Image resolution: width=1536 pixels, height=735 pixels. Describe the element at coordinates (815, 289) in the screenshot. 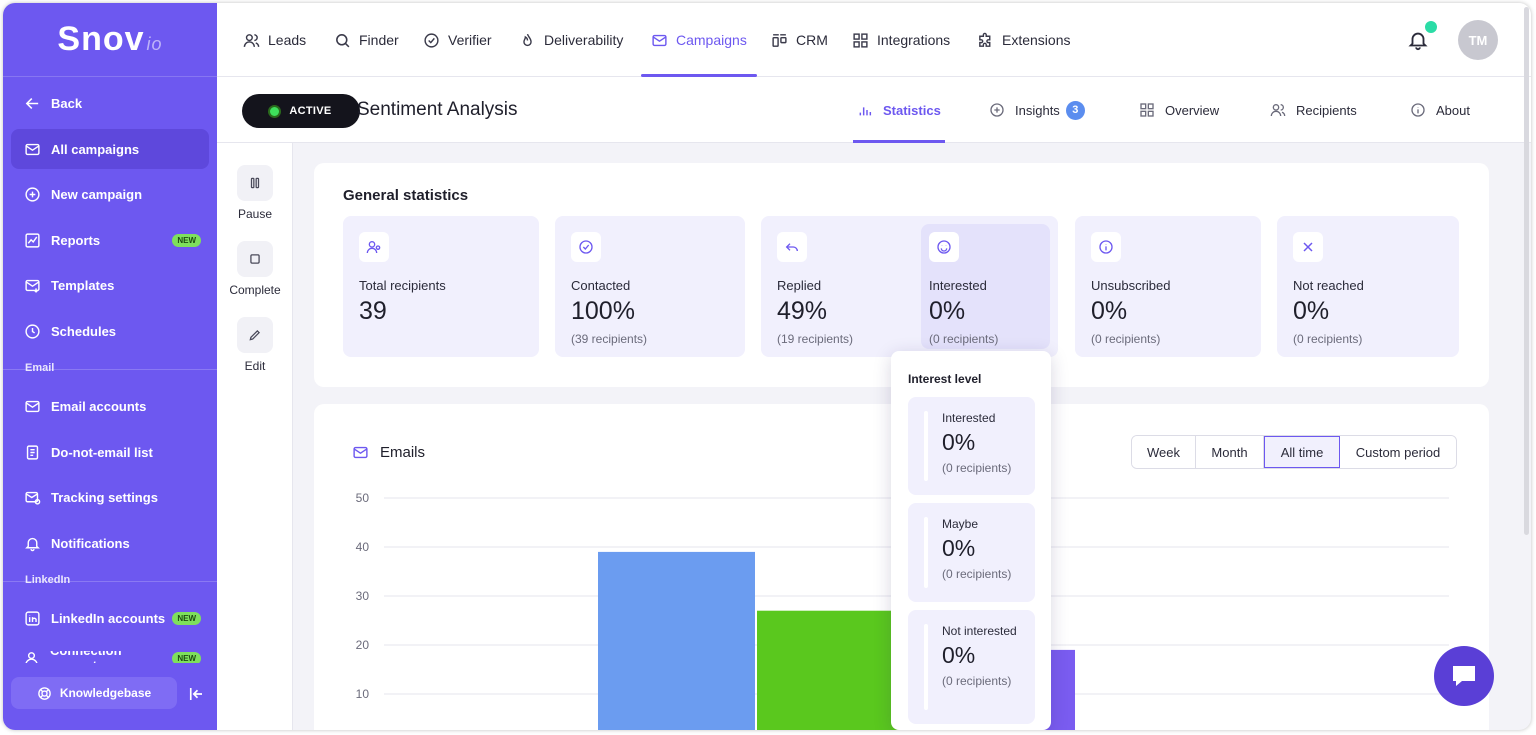

I see `stat-replied: Replied 49% (19 recipients)` at that location.